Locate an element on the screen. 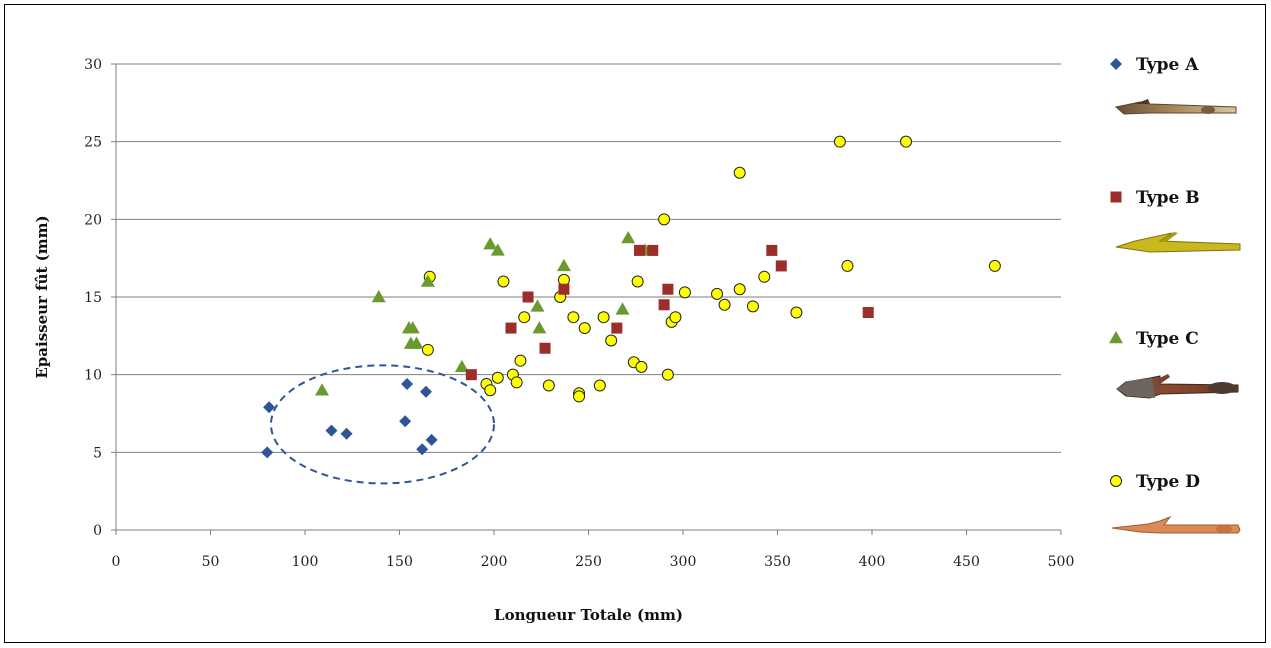 The height and width of the screenshot is (648, 1271). x-tick-label: 450 is located at coordinates (966, 562).